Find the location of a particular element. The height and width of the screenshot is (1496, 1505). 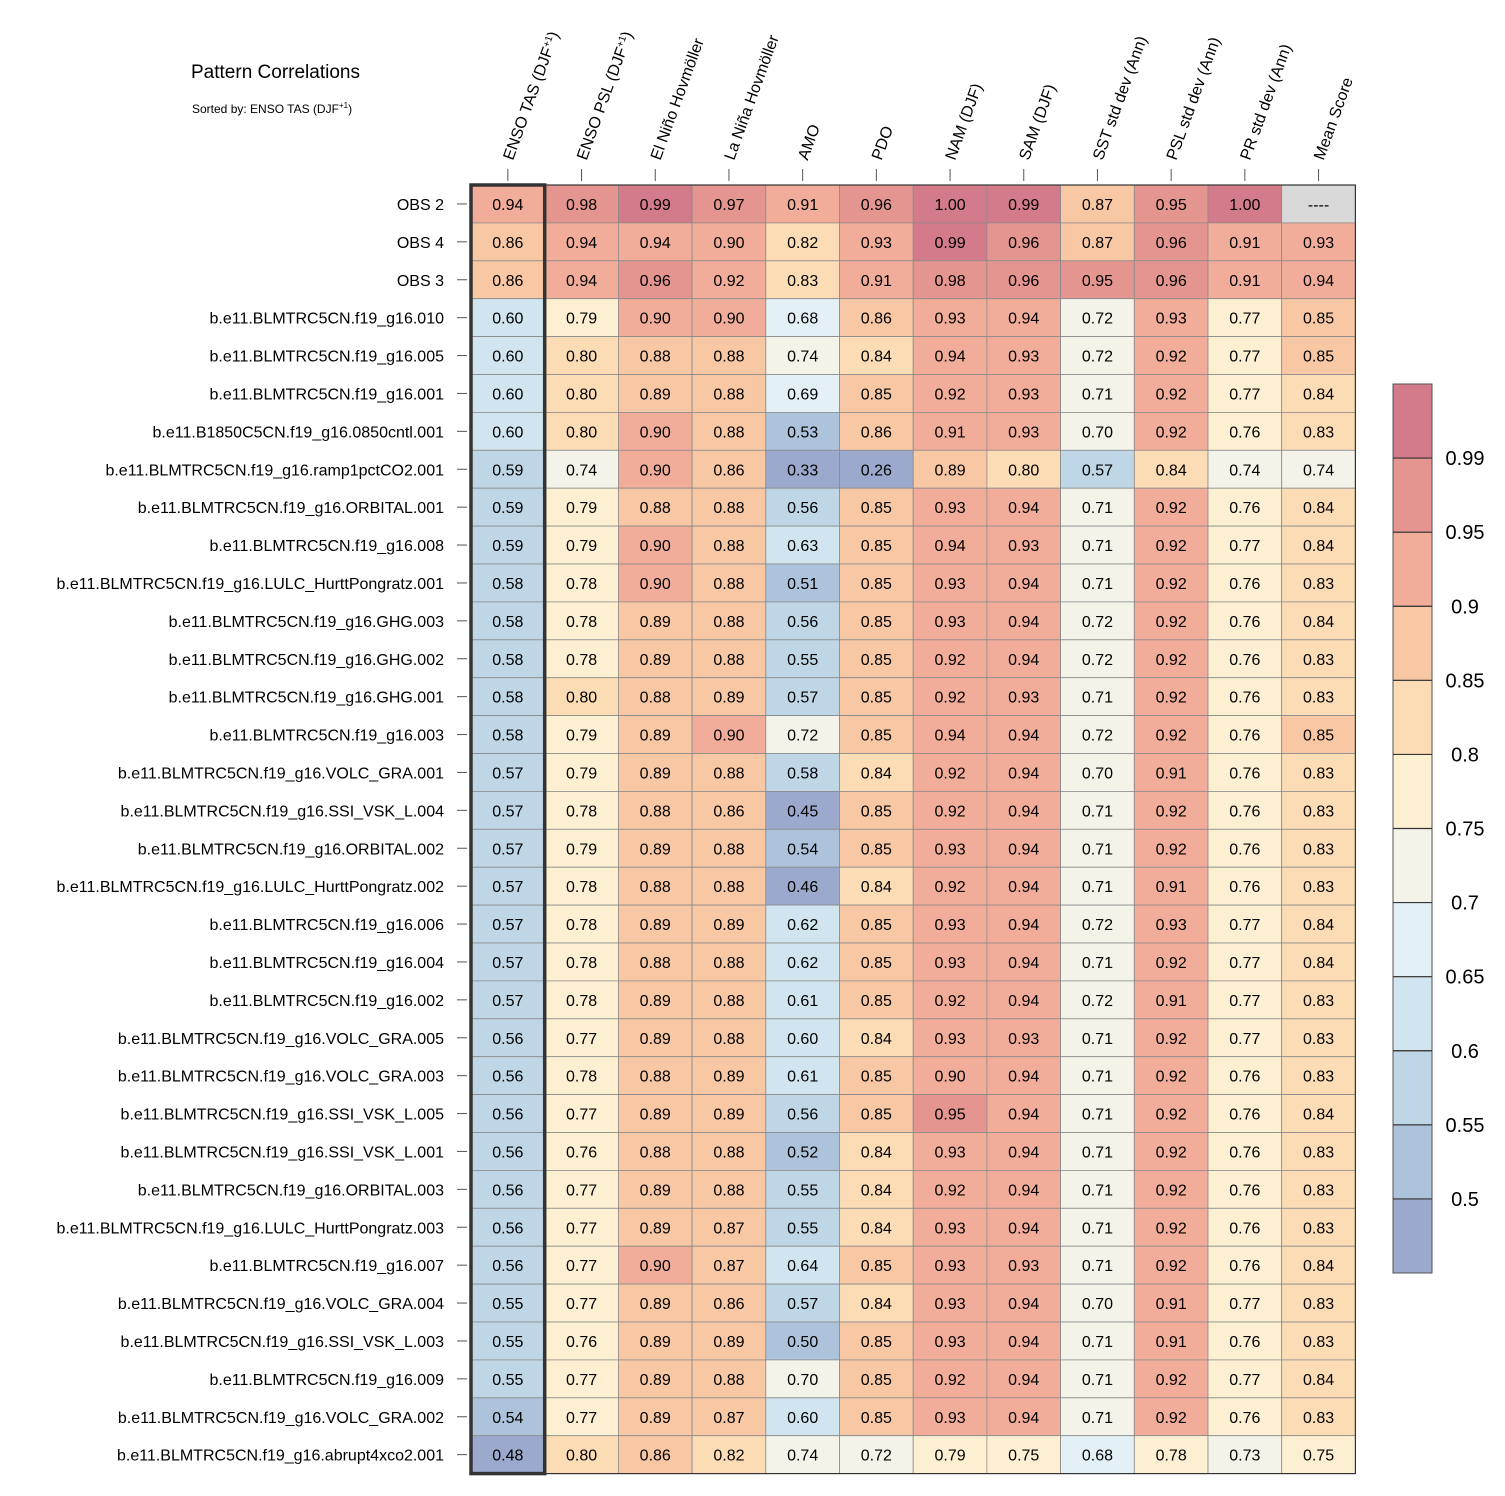

cell-value: 0.85 is located at coordinates (876, 698).